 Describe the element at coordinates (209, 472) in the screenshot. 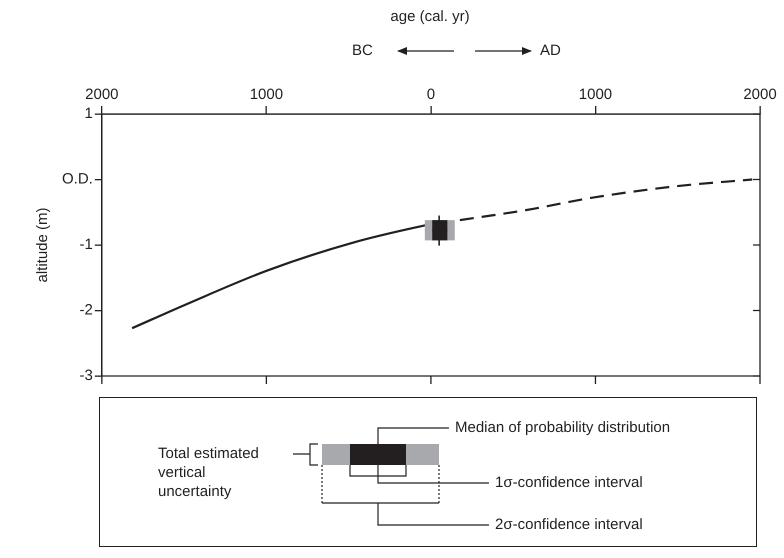

I see `text: Total estimated vertical uncertainty` at that location.